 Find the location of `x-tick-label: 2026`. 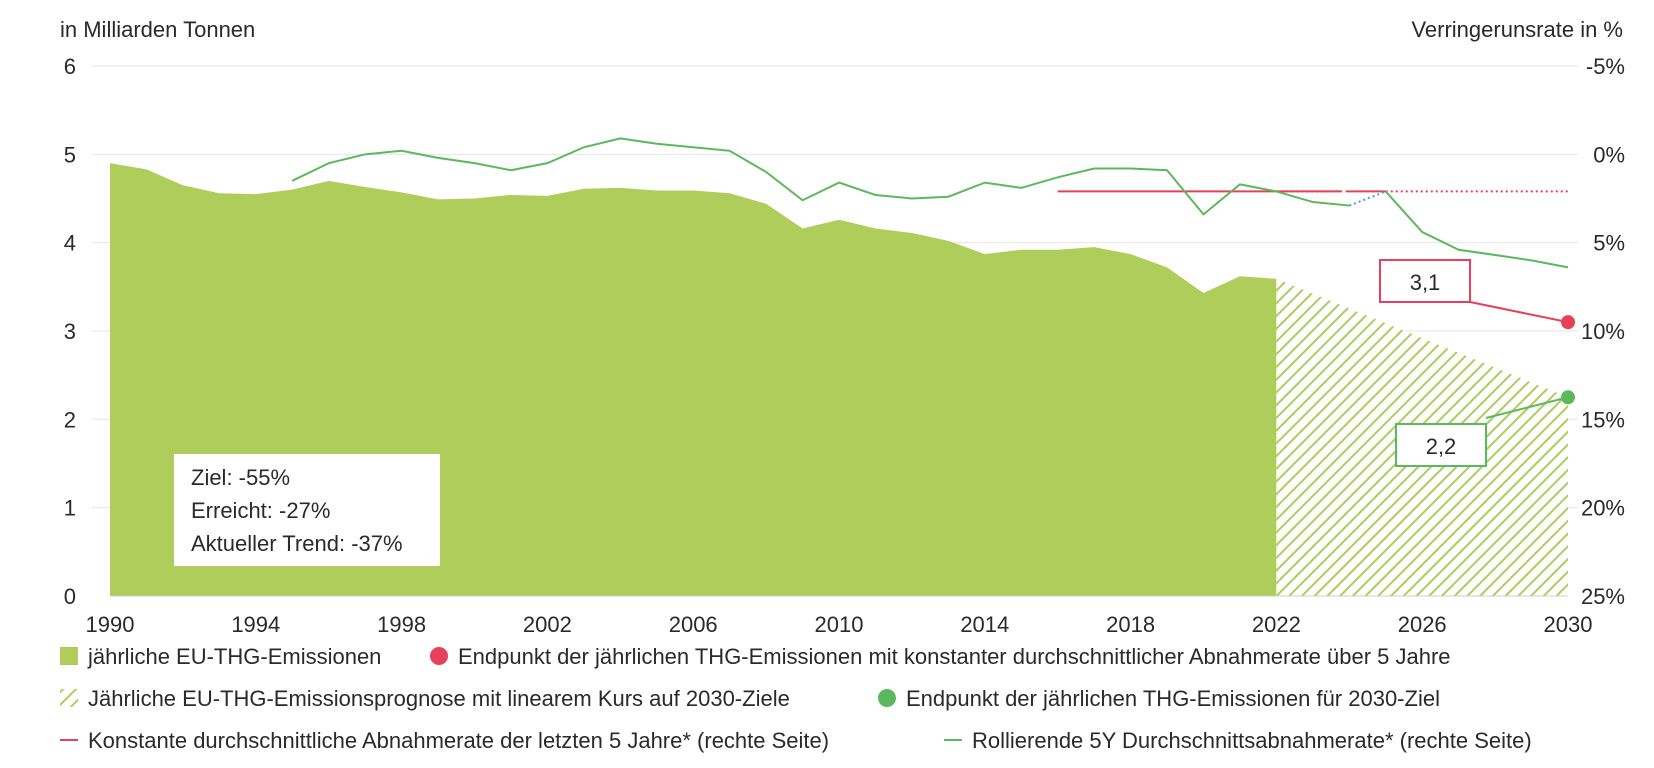

x-tick-label: 2026 is located at coordinates (1422, 624).